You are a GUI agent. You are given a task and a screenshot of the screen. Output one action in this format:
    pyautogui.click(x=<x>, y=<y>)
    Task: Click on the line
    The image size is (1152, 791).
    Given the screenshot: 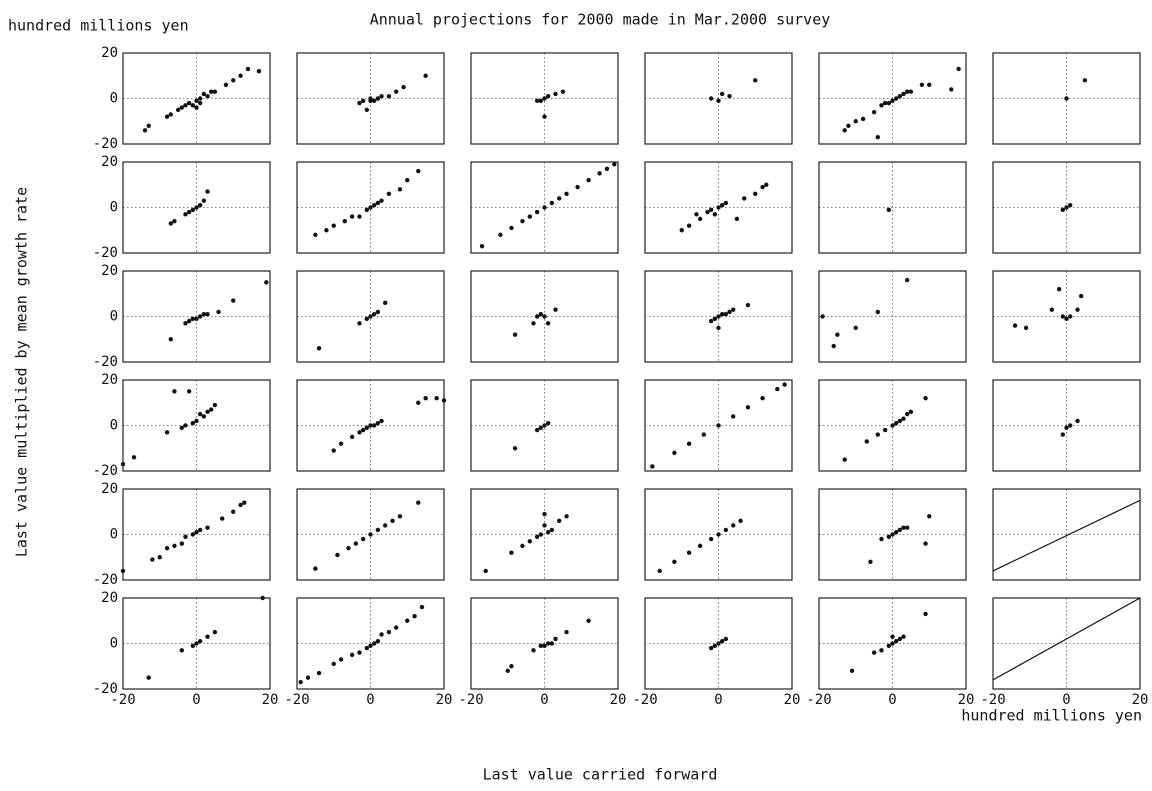 What is the action you would take?
    pyautogui.click(x=1066, y=535)
    